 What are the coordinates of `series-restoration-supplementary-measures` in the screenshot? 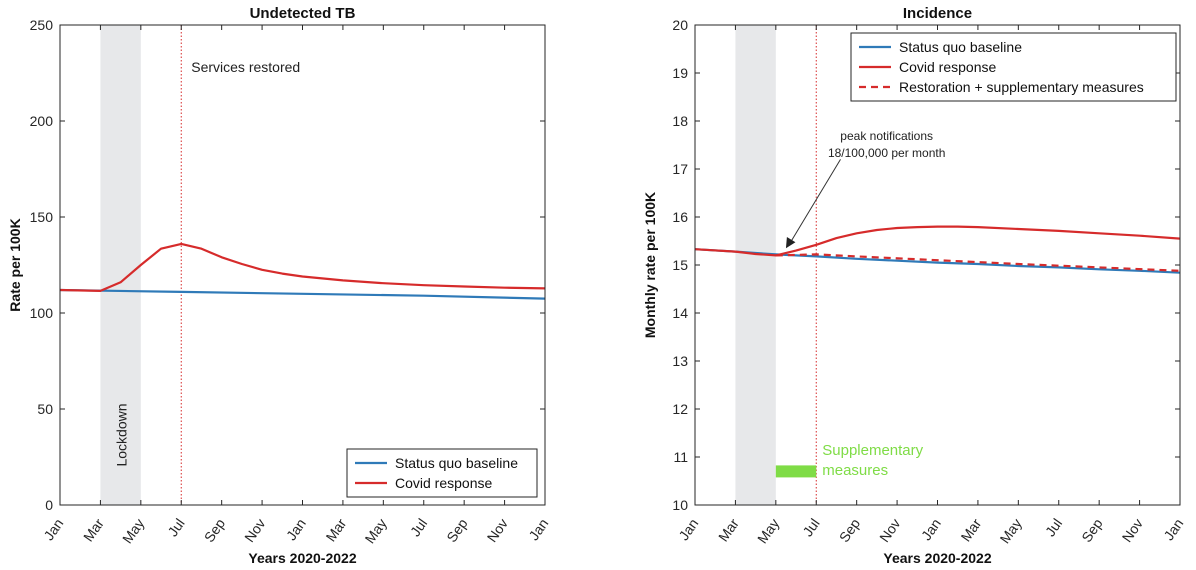 It's located at (978, 262).